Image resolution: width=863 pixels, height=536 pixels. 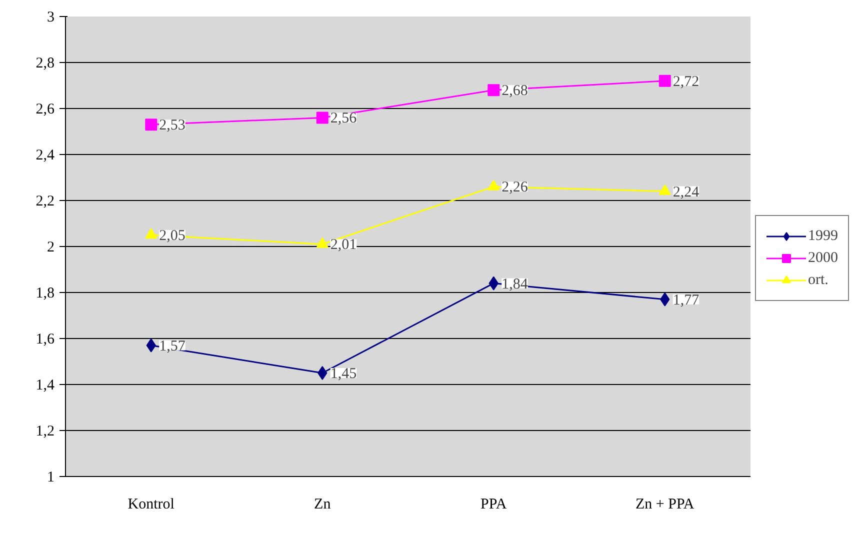 I want to click on y-tick-label: 2, so click(x=50, y=248).